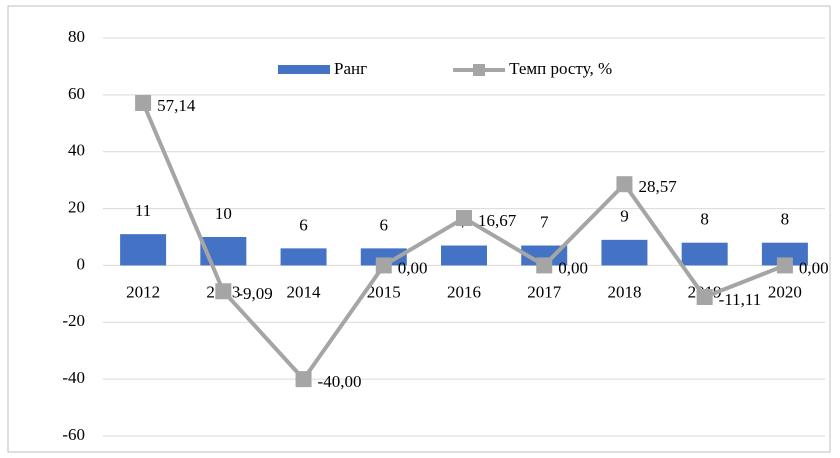  I want to click on bar-value-label: 11, so click(143, 210).